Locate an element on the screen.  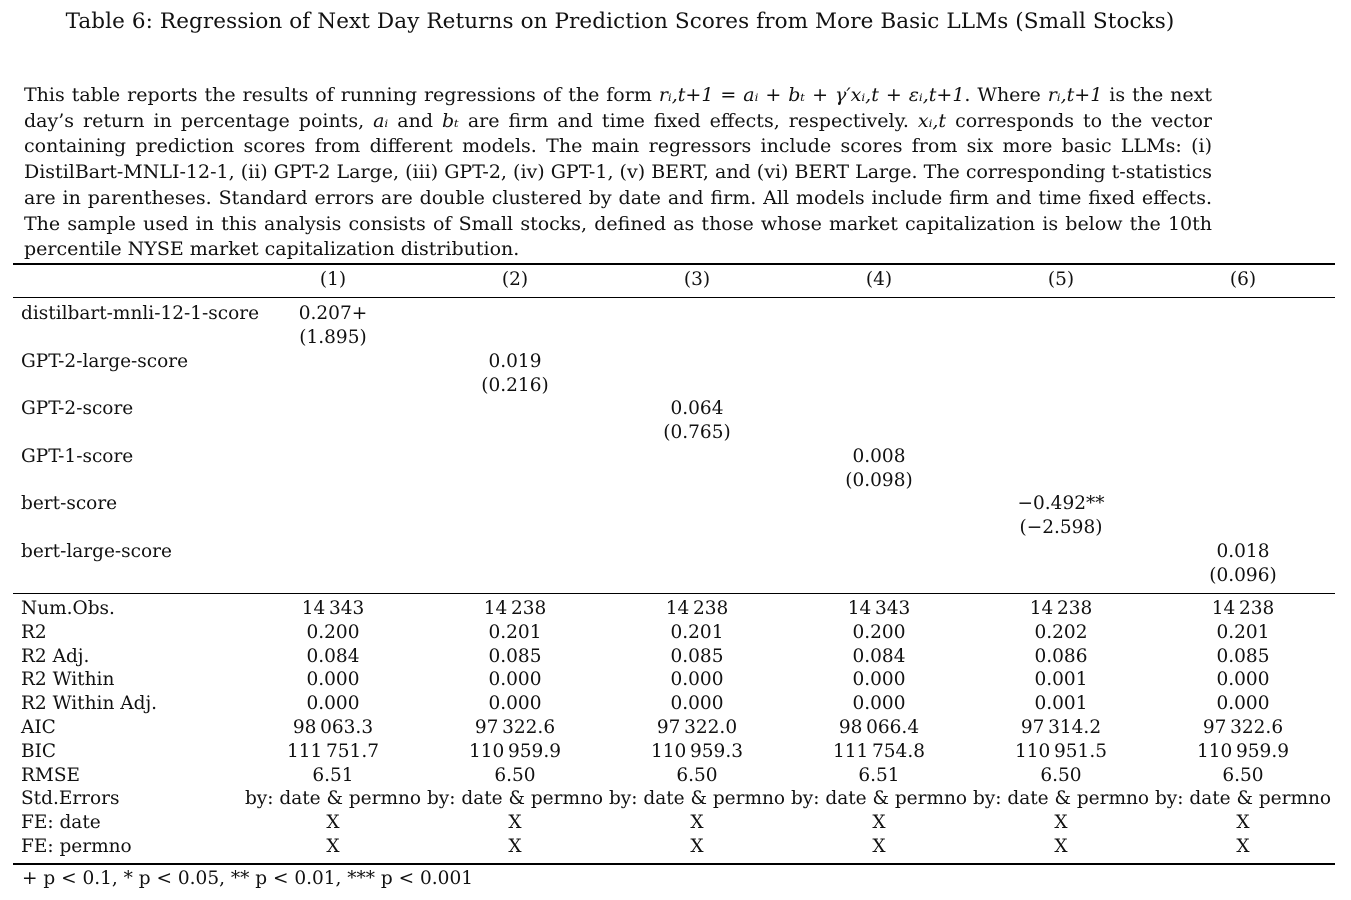
column-header: (4) is located at coordinates (879, 279).